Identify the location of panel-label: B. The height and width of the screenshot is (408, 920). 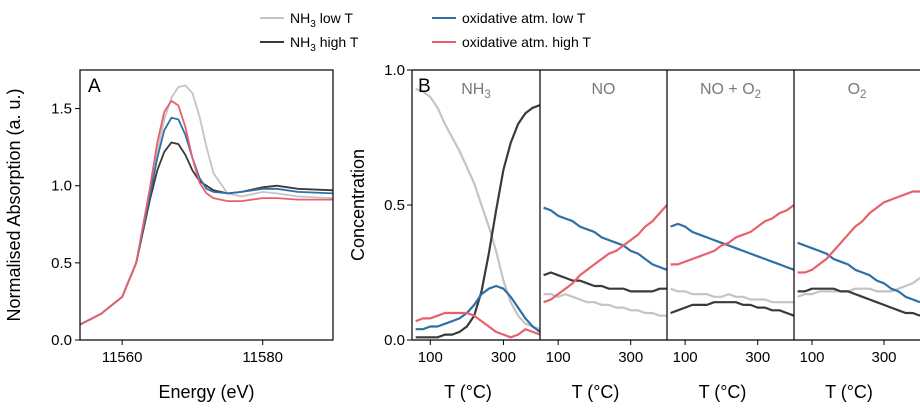
(424, 86).